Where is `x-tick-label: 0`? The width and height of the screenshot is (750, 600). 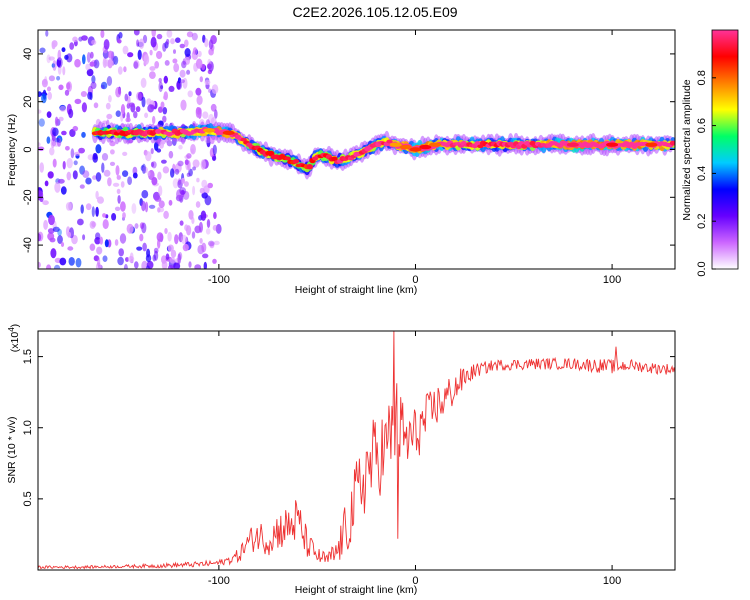 x-tick-label: 0 is located at coordinates (415, 581).